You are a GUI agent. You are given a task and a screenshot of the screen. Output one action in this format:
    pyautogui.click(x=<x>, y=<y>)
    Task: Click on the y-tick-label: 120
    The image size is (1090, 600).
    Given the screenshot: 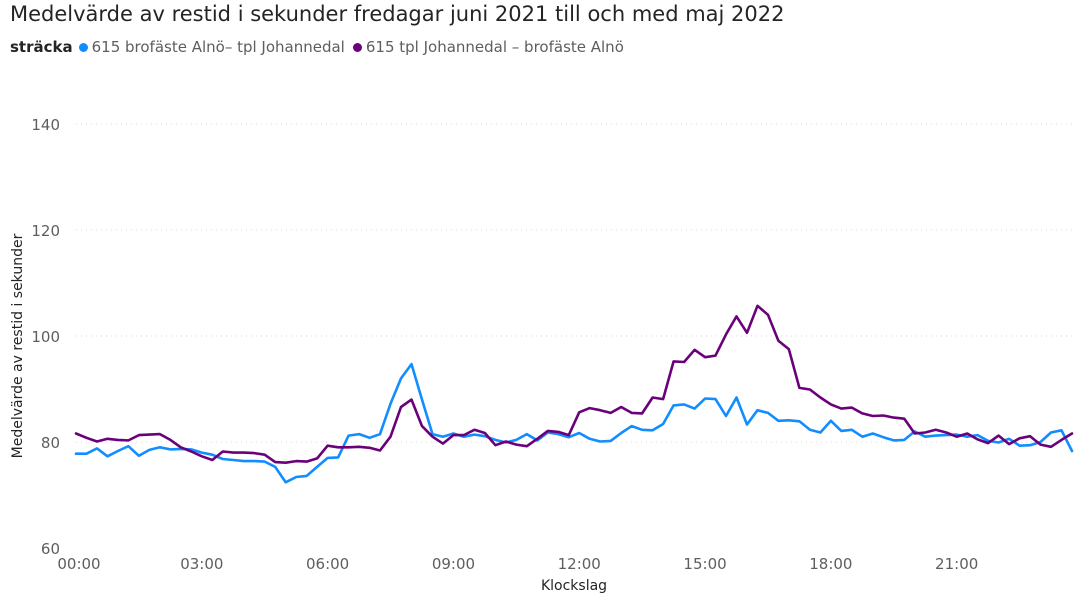 What is the action you would take?
    pyautogui.click(x=45, y=231)
    